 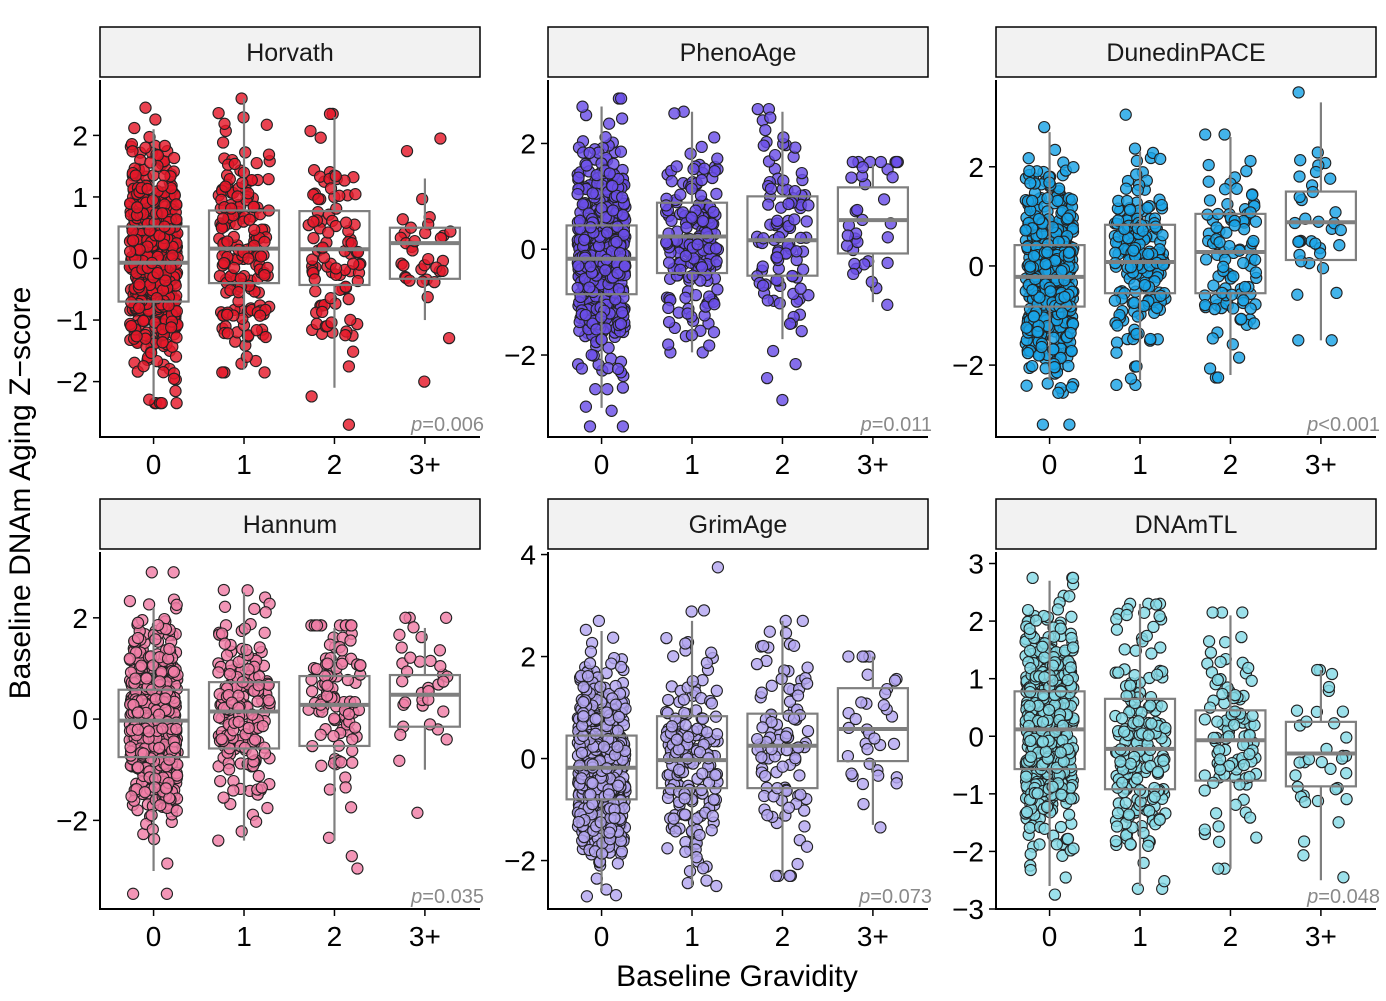 What do you see at coordinates (72, 382) in the screenshot?
I see `y-tick-label: −2` at bounding box center [72, 382].